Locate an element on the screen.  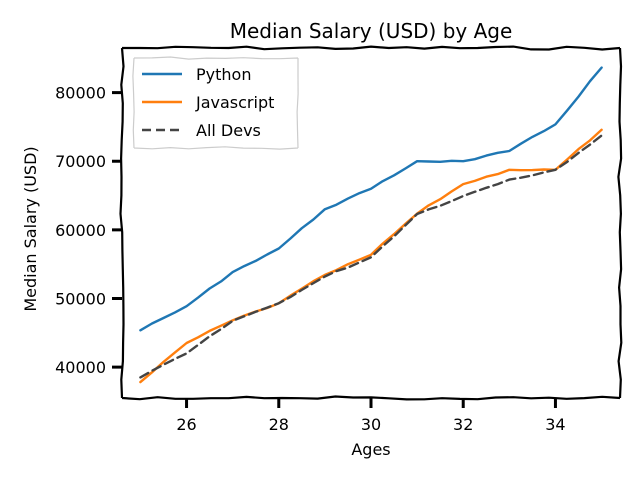
x-tick-label: 30 is located at coordinates (371, 424).